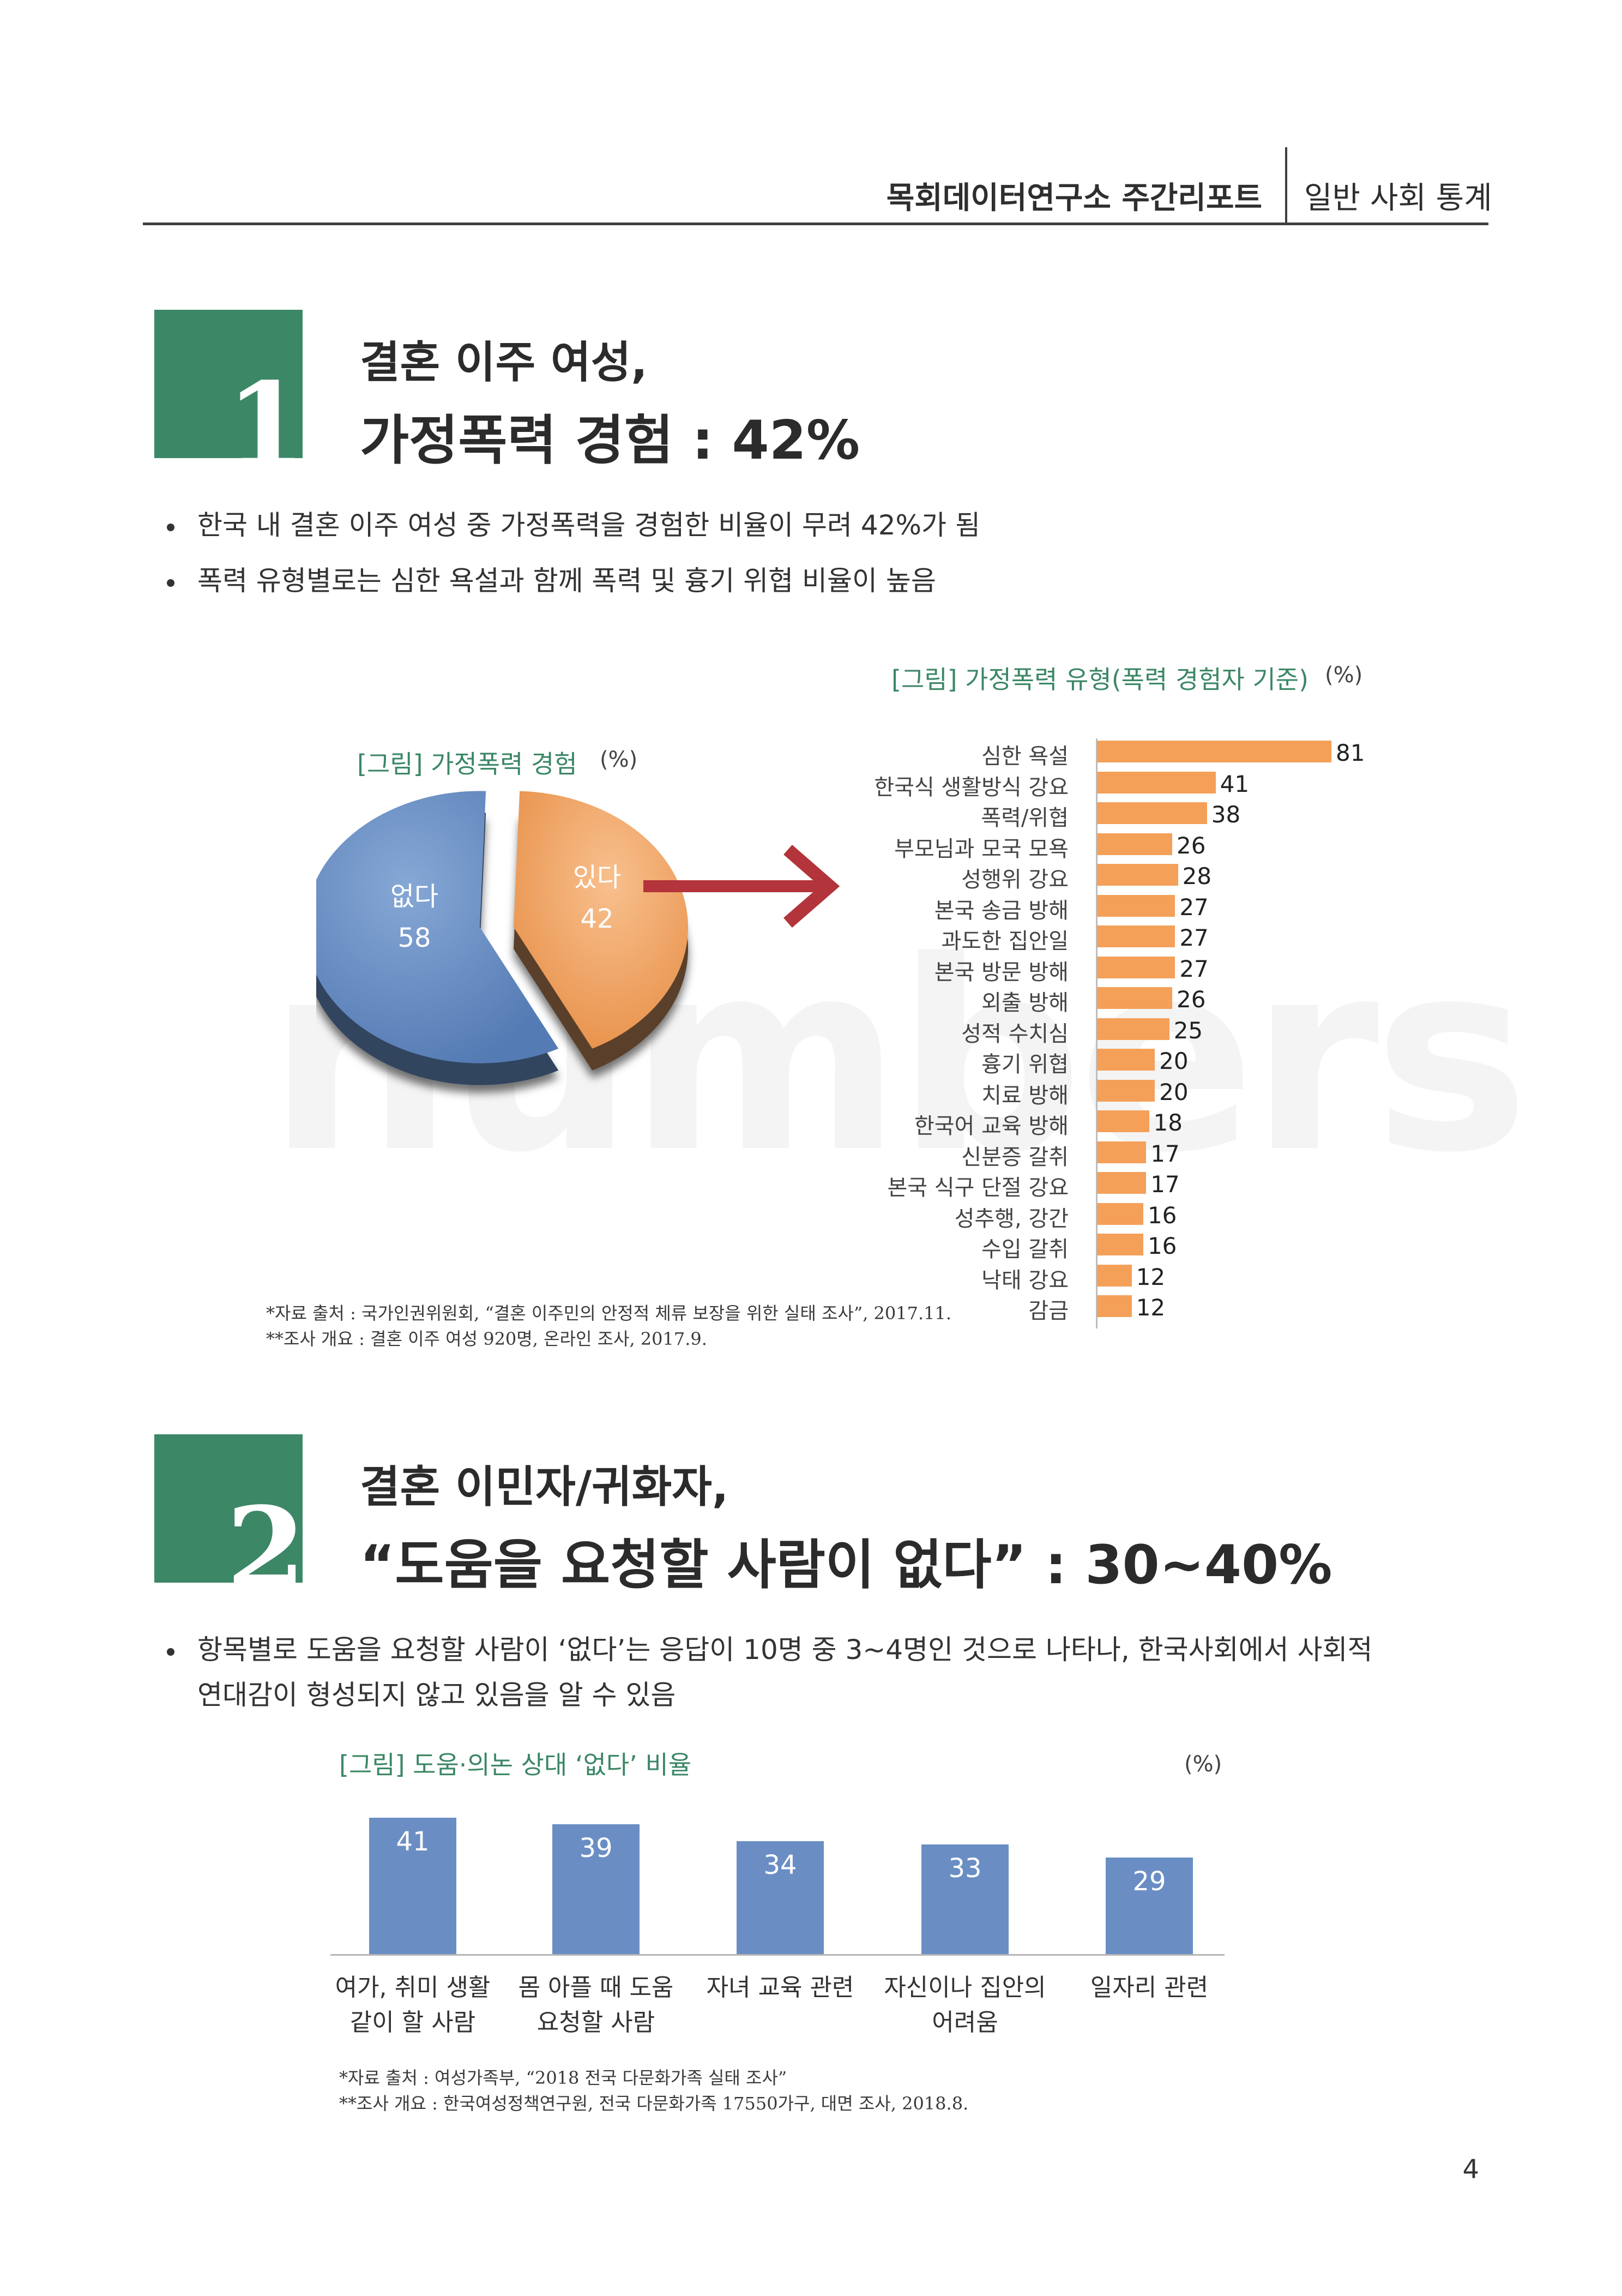 Image resolution: width=1622 pixels, height=2296 pixels. I want to click on vbar-category-line: 몸 아플 때 도움, so click(596, 1988).